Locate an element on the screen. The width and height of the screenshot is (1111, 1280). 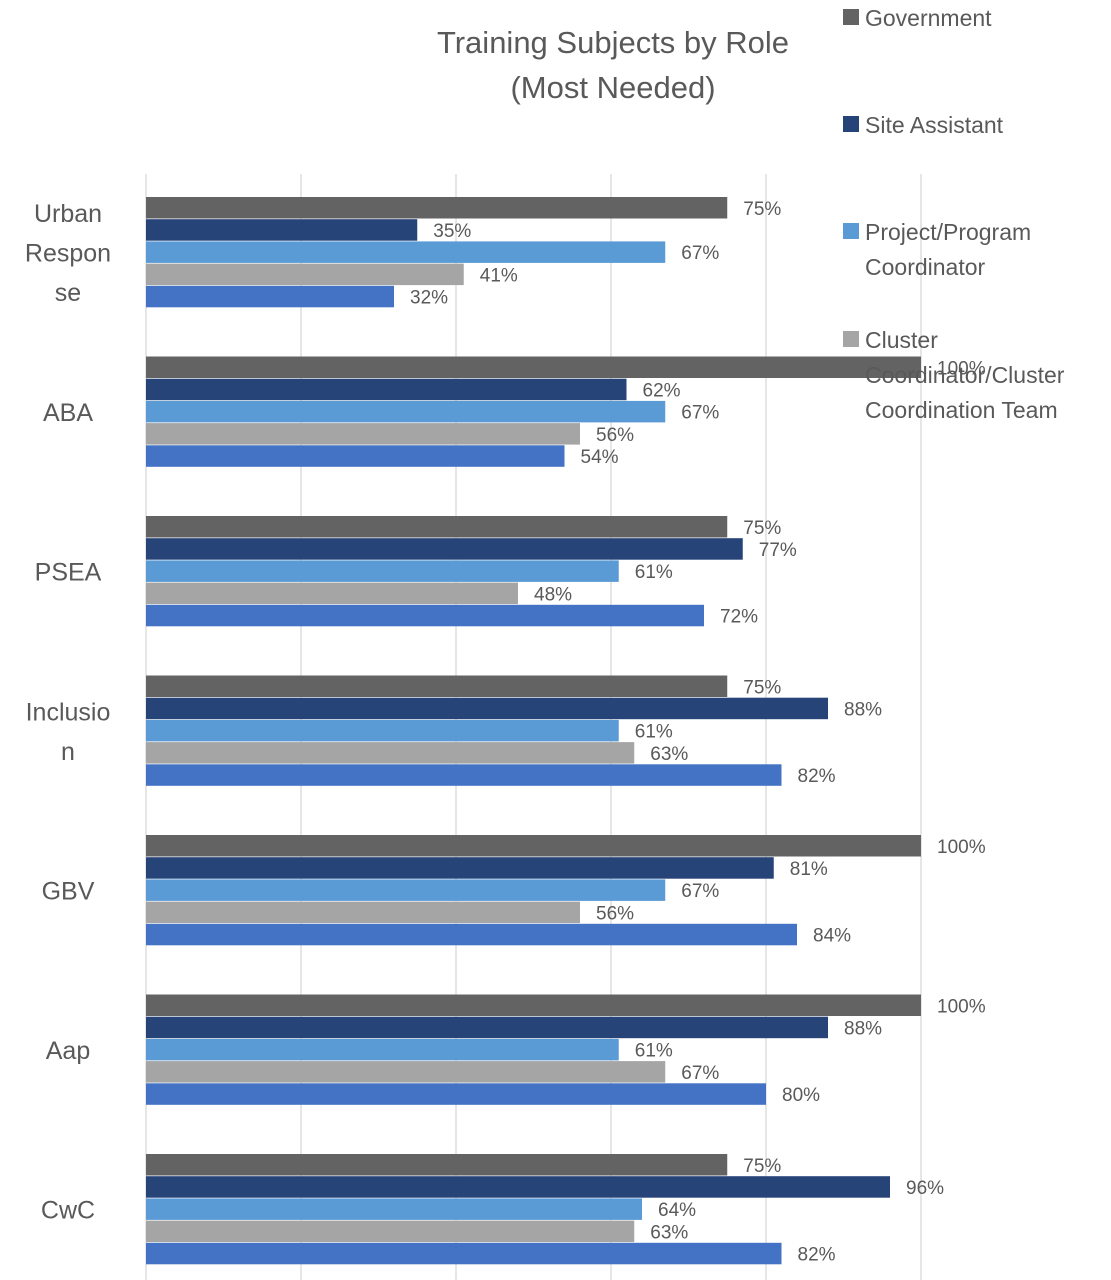
legend-label: Project/Program Coordinator is located at coordinates (948, 249).